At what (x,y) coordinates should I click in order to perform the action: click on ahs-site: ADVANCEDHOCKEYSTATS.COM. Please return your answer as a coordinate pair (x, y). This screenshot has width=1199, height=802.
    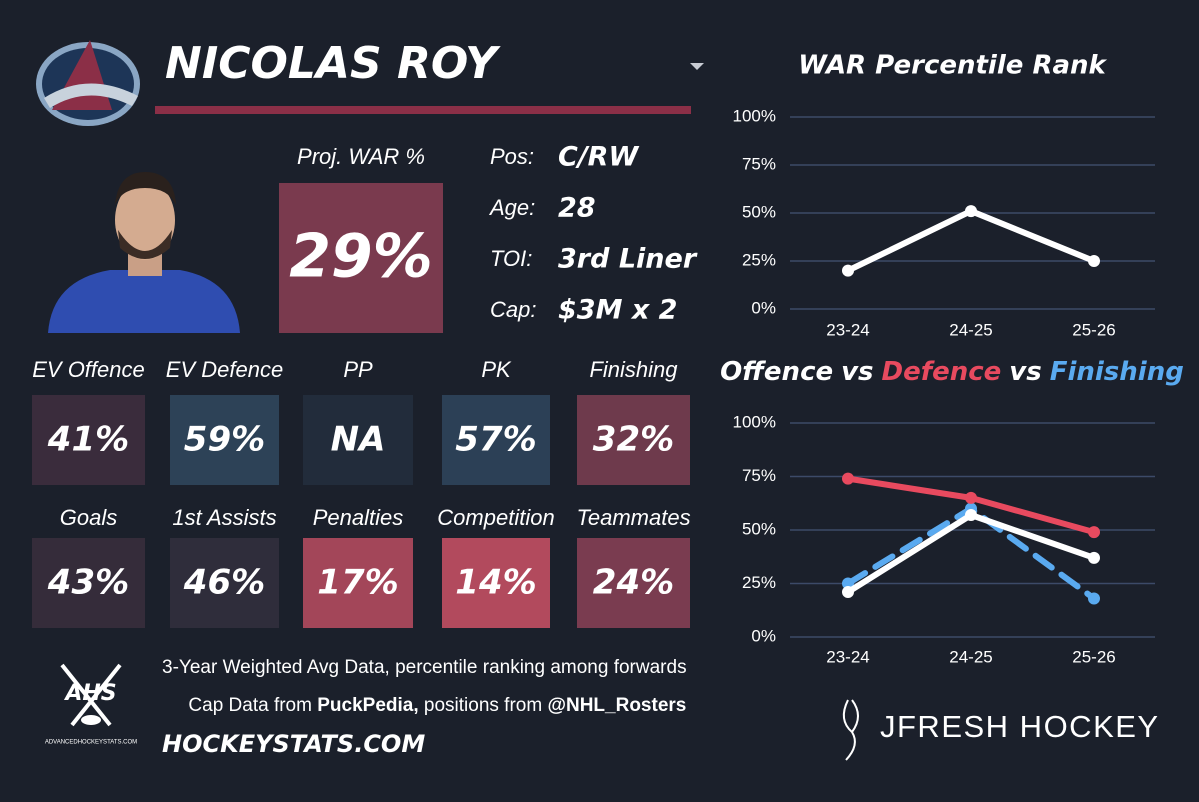
    Looking at the image, I should click on (91, 743).